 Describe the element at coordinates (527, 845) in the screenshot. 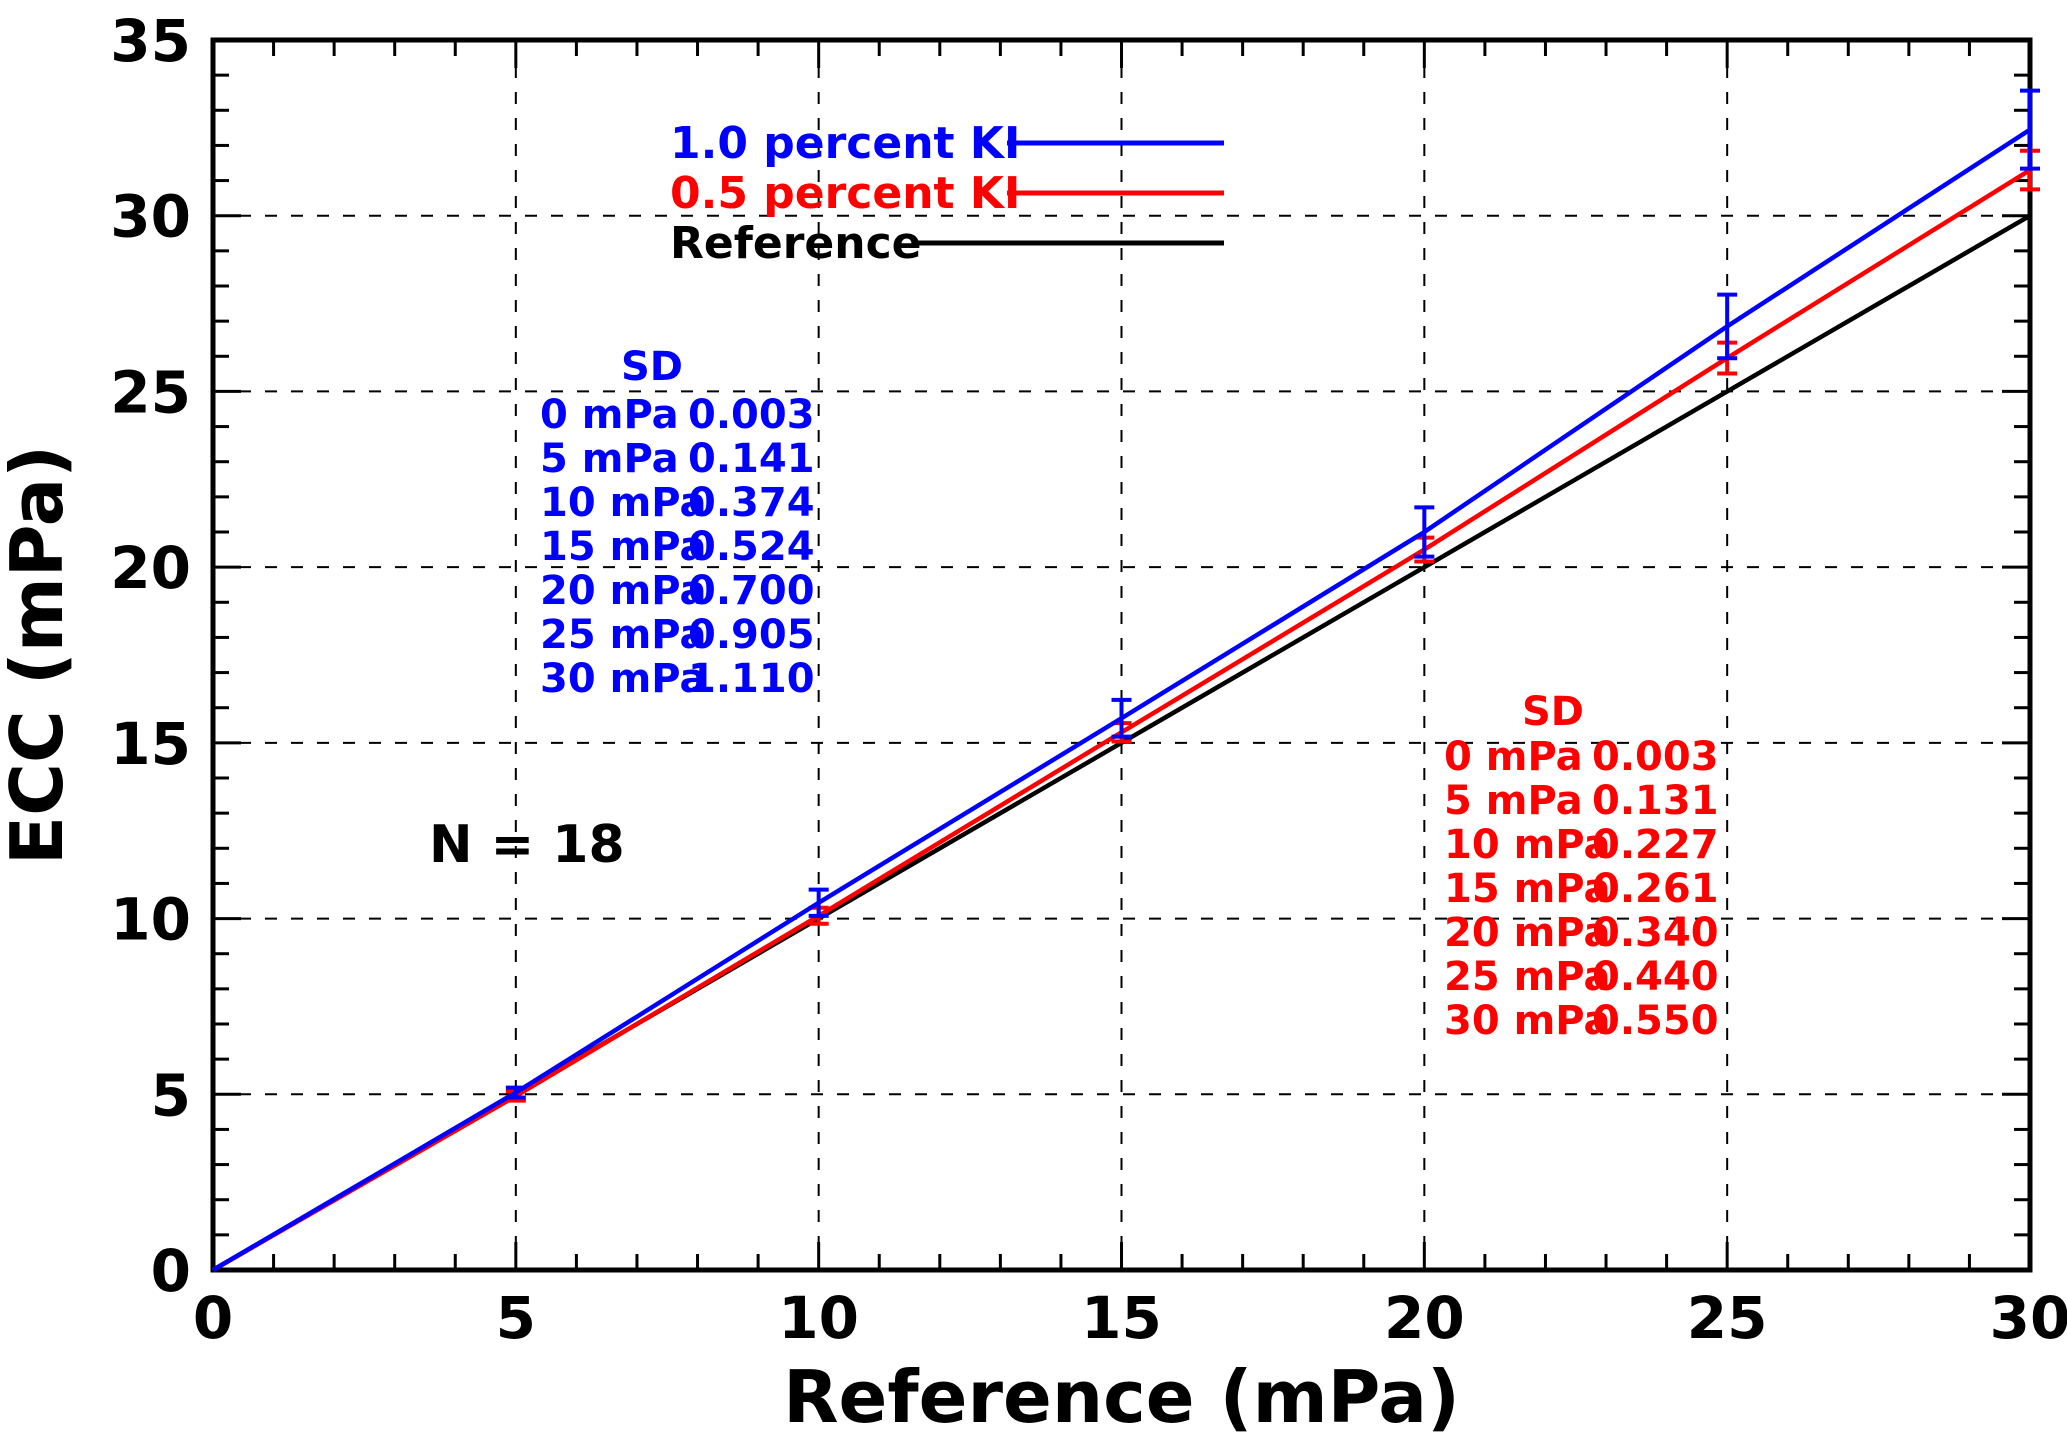

I see `n-annotation: N = 18` at that location.